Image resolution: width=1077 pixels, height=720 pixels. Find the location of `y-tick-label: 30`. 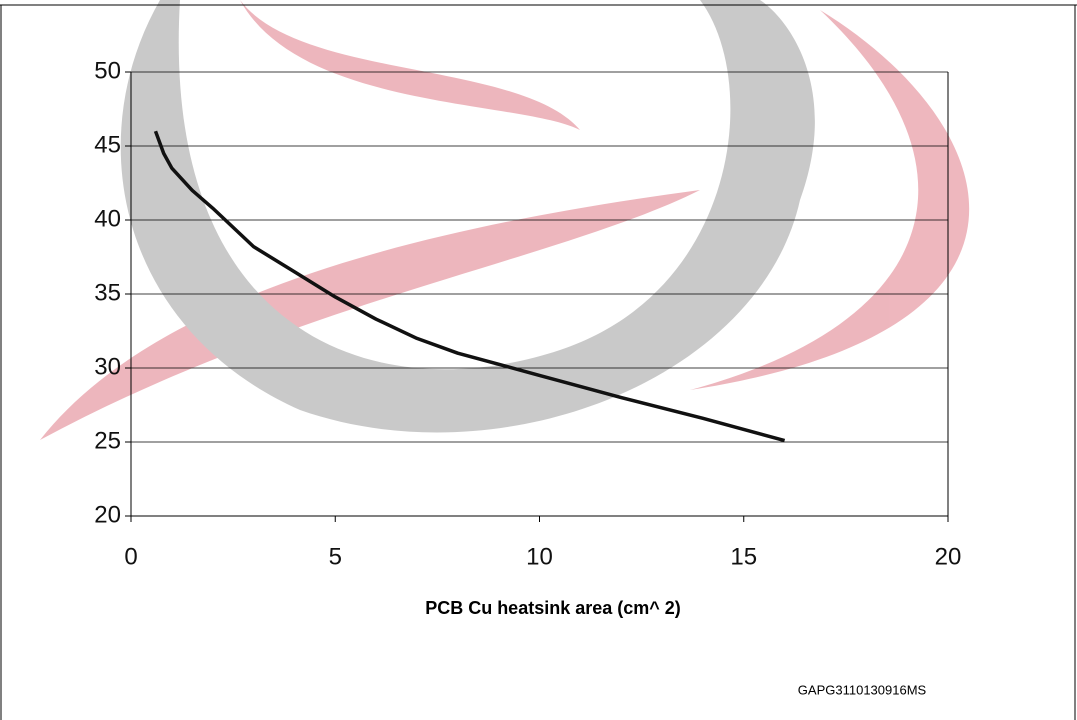

y-tick-label: 30 is located at coordinates (107, 366).